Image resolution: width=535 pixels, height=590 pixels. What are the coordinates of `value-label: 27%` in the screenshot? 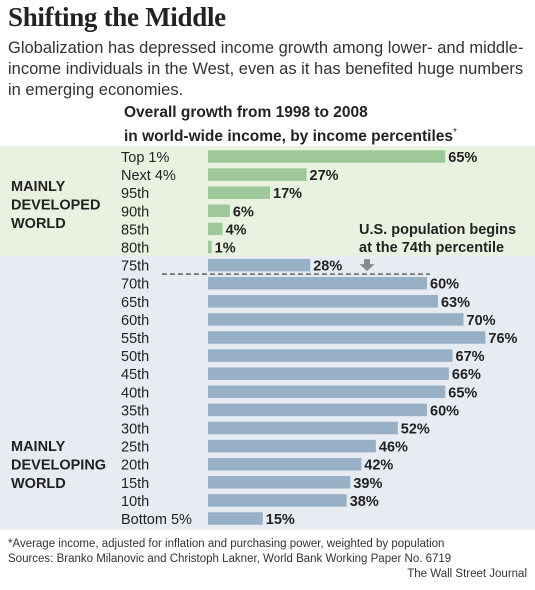 It's located at (324, 176).